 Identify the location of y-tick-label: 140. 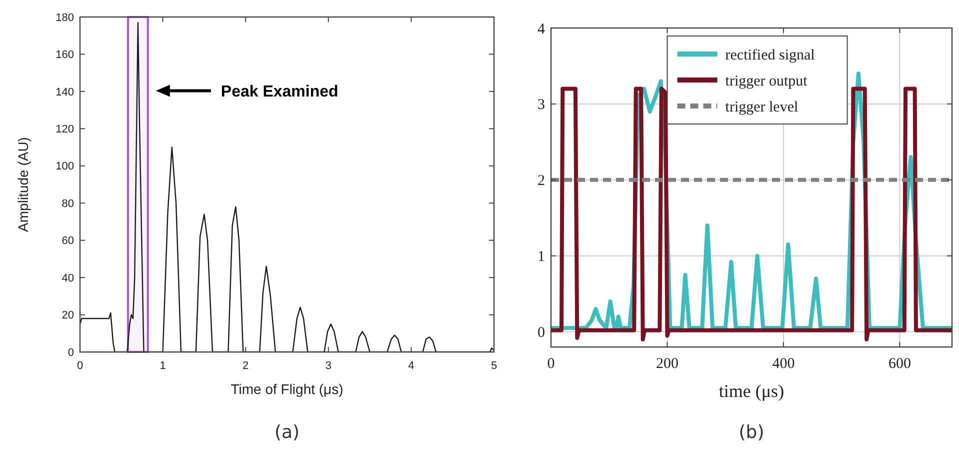
(65, 92).